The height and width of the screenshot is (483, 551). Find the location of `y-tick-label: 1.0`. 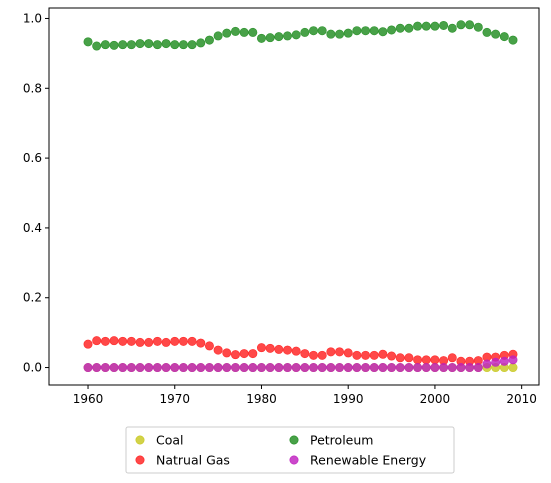

y-tick-label: 1.0 is located at coordinates (32, 18).